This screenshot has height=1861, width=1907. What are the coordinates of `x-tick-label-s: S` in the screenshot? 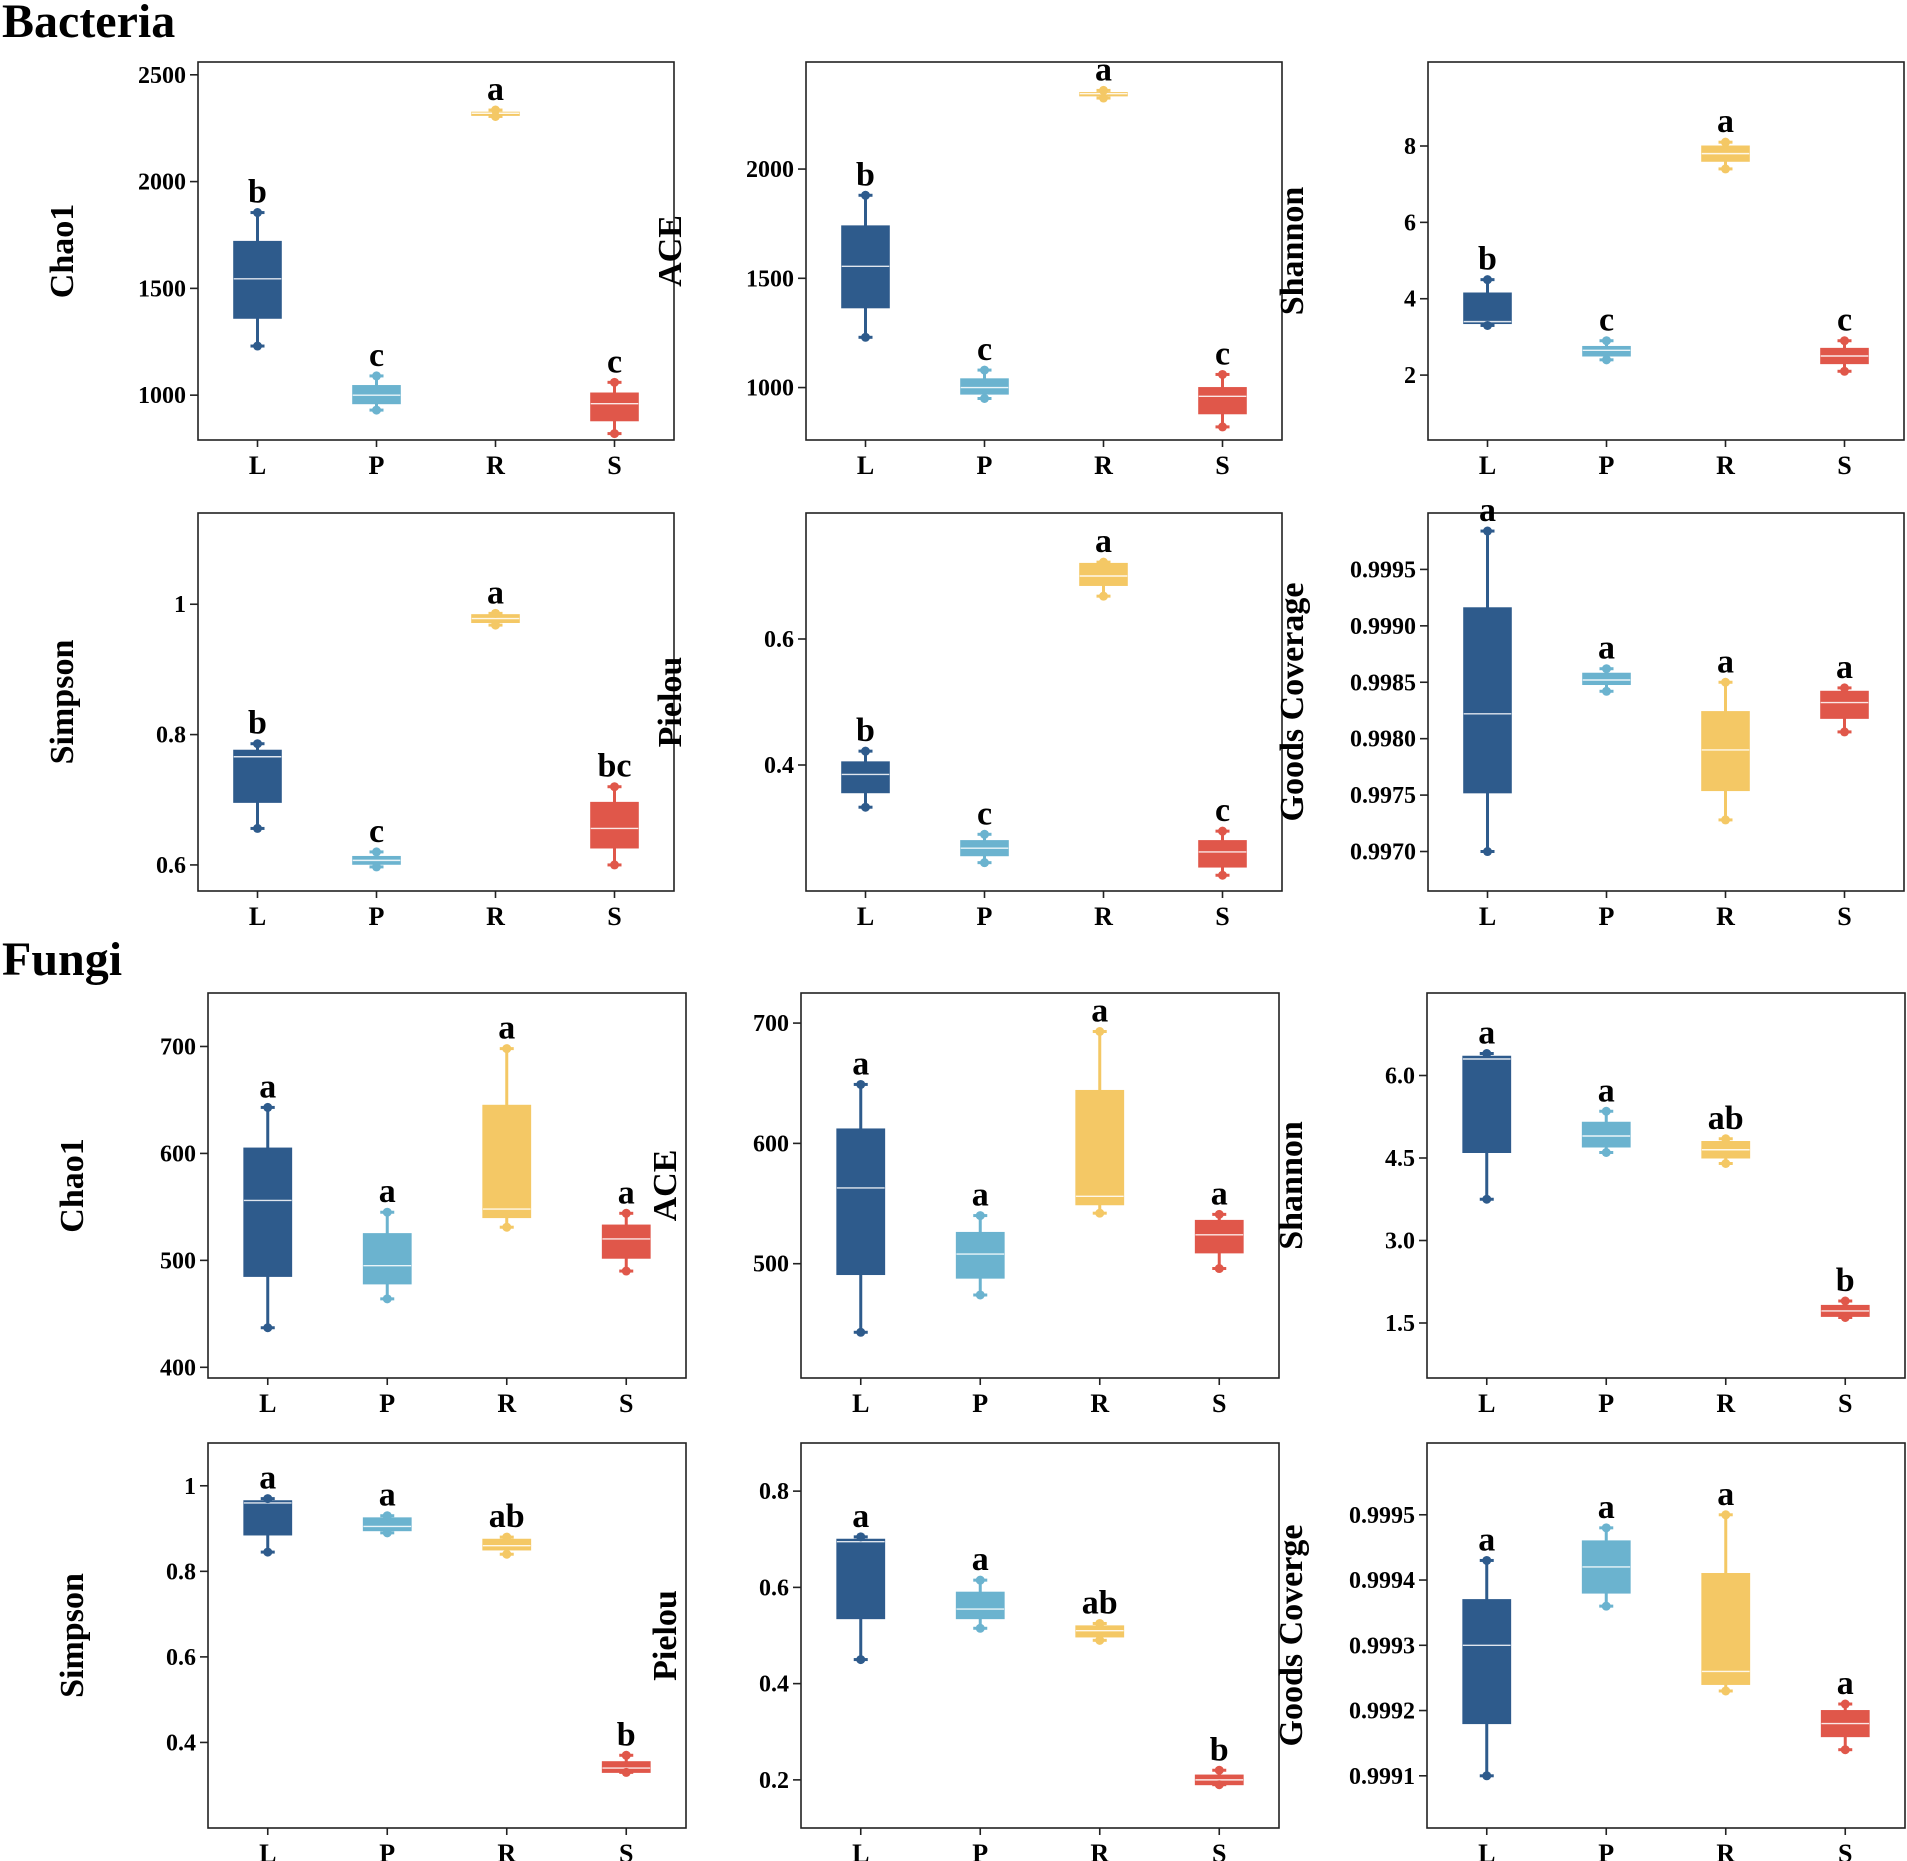 It's located at (1219, 1850).